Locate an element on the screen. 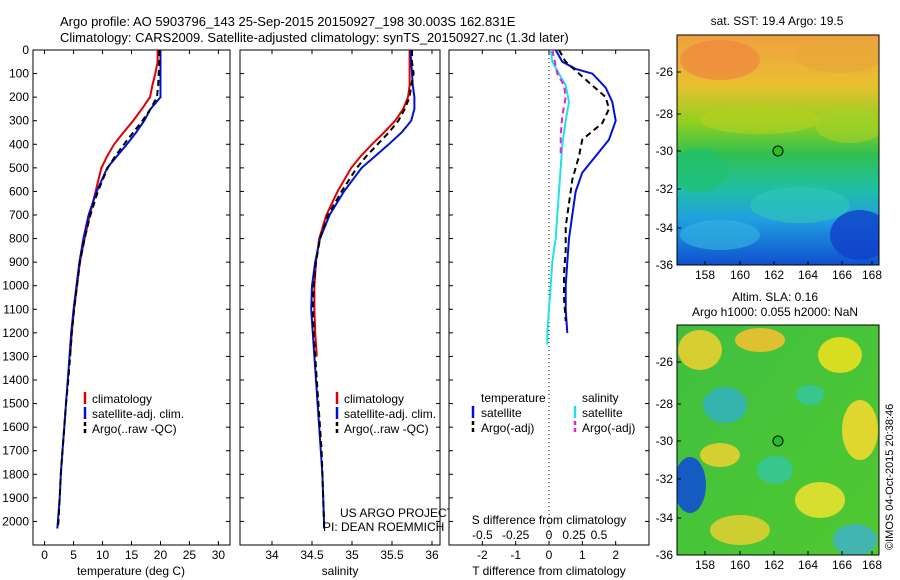 This screenshot has width=900, height=580. y-tick-label: 300 is located at coordinates (19, 121).